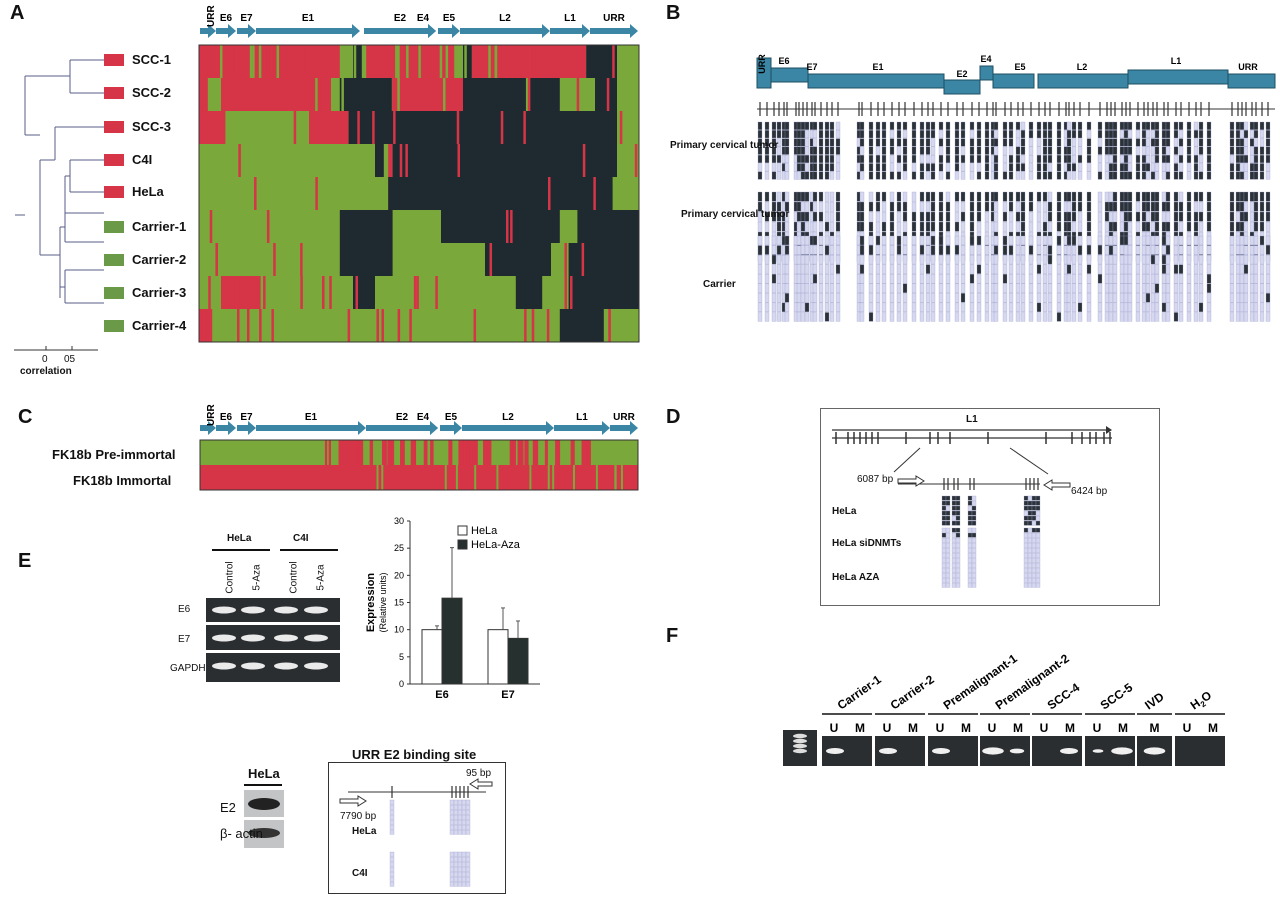 Image resolution: width=1280 pixels, height=898 pixels. What do you see at coordinates (419, 465) in the screenshot?
I see `panel-c-heatmap` at bounding box center [419, 465].